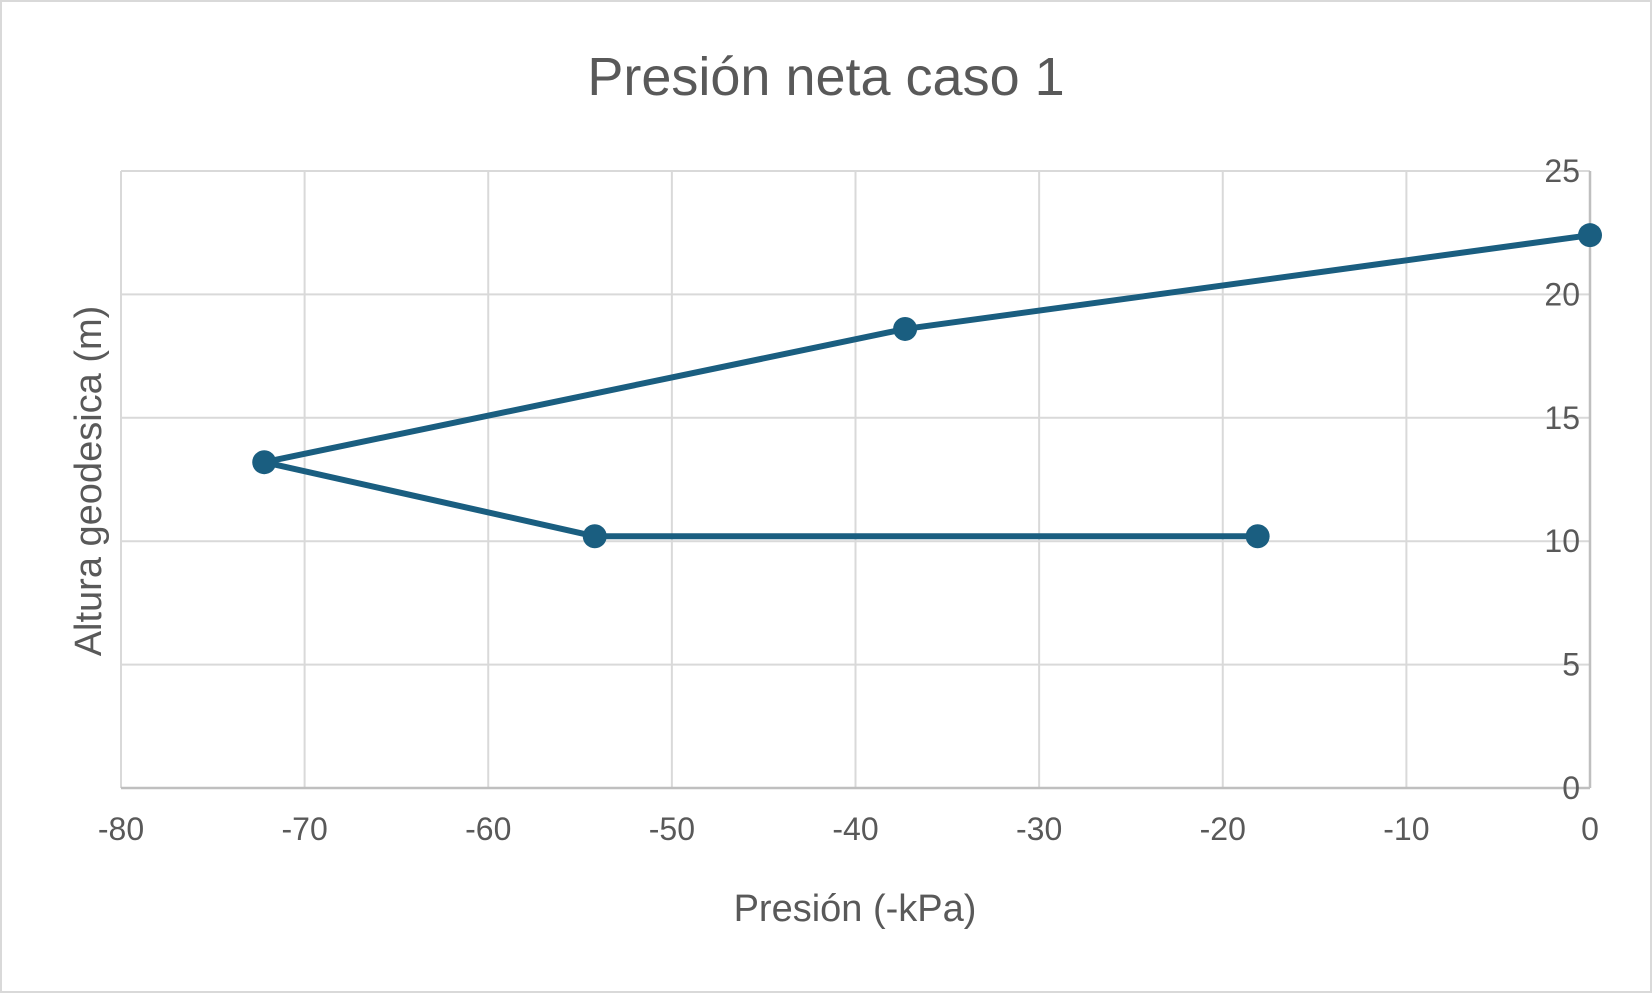 The width and height of the screenshot is (1652, 993). I want to click on x-tick-label: -50, so click(672, 829).